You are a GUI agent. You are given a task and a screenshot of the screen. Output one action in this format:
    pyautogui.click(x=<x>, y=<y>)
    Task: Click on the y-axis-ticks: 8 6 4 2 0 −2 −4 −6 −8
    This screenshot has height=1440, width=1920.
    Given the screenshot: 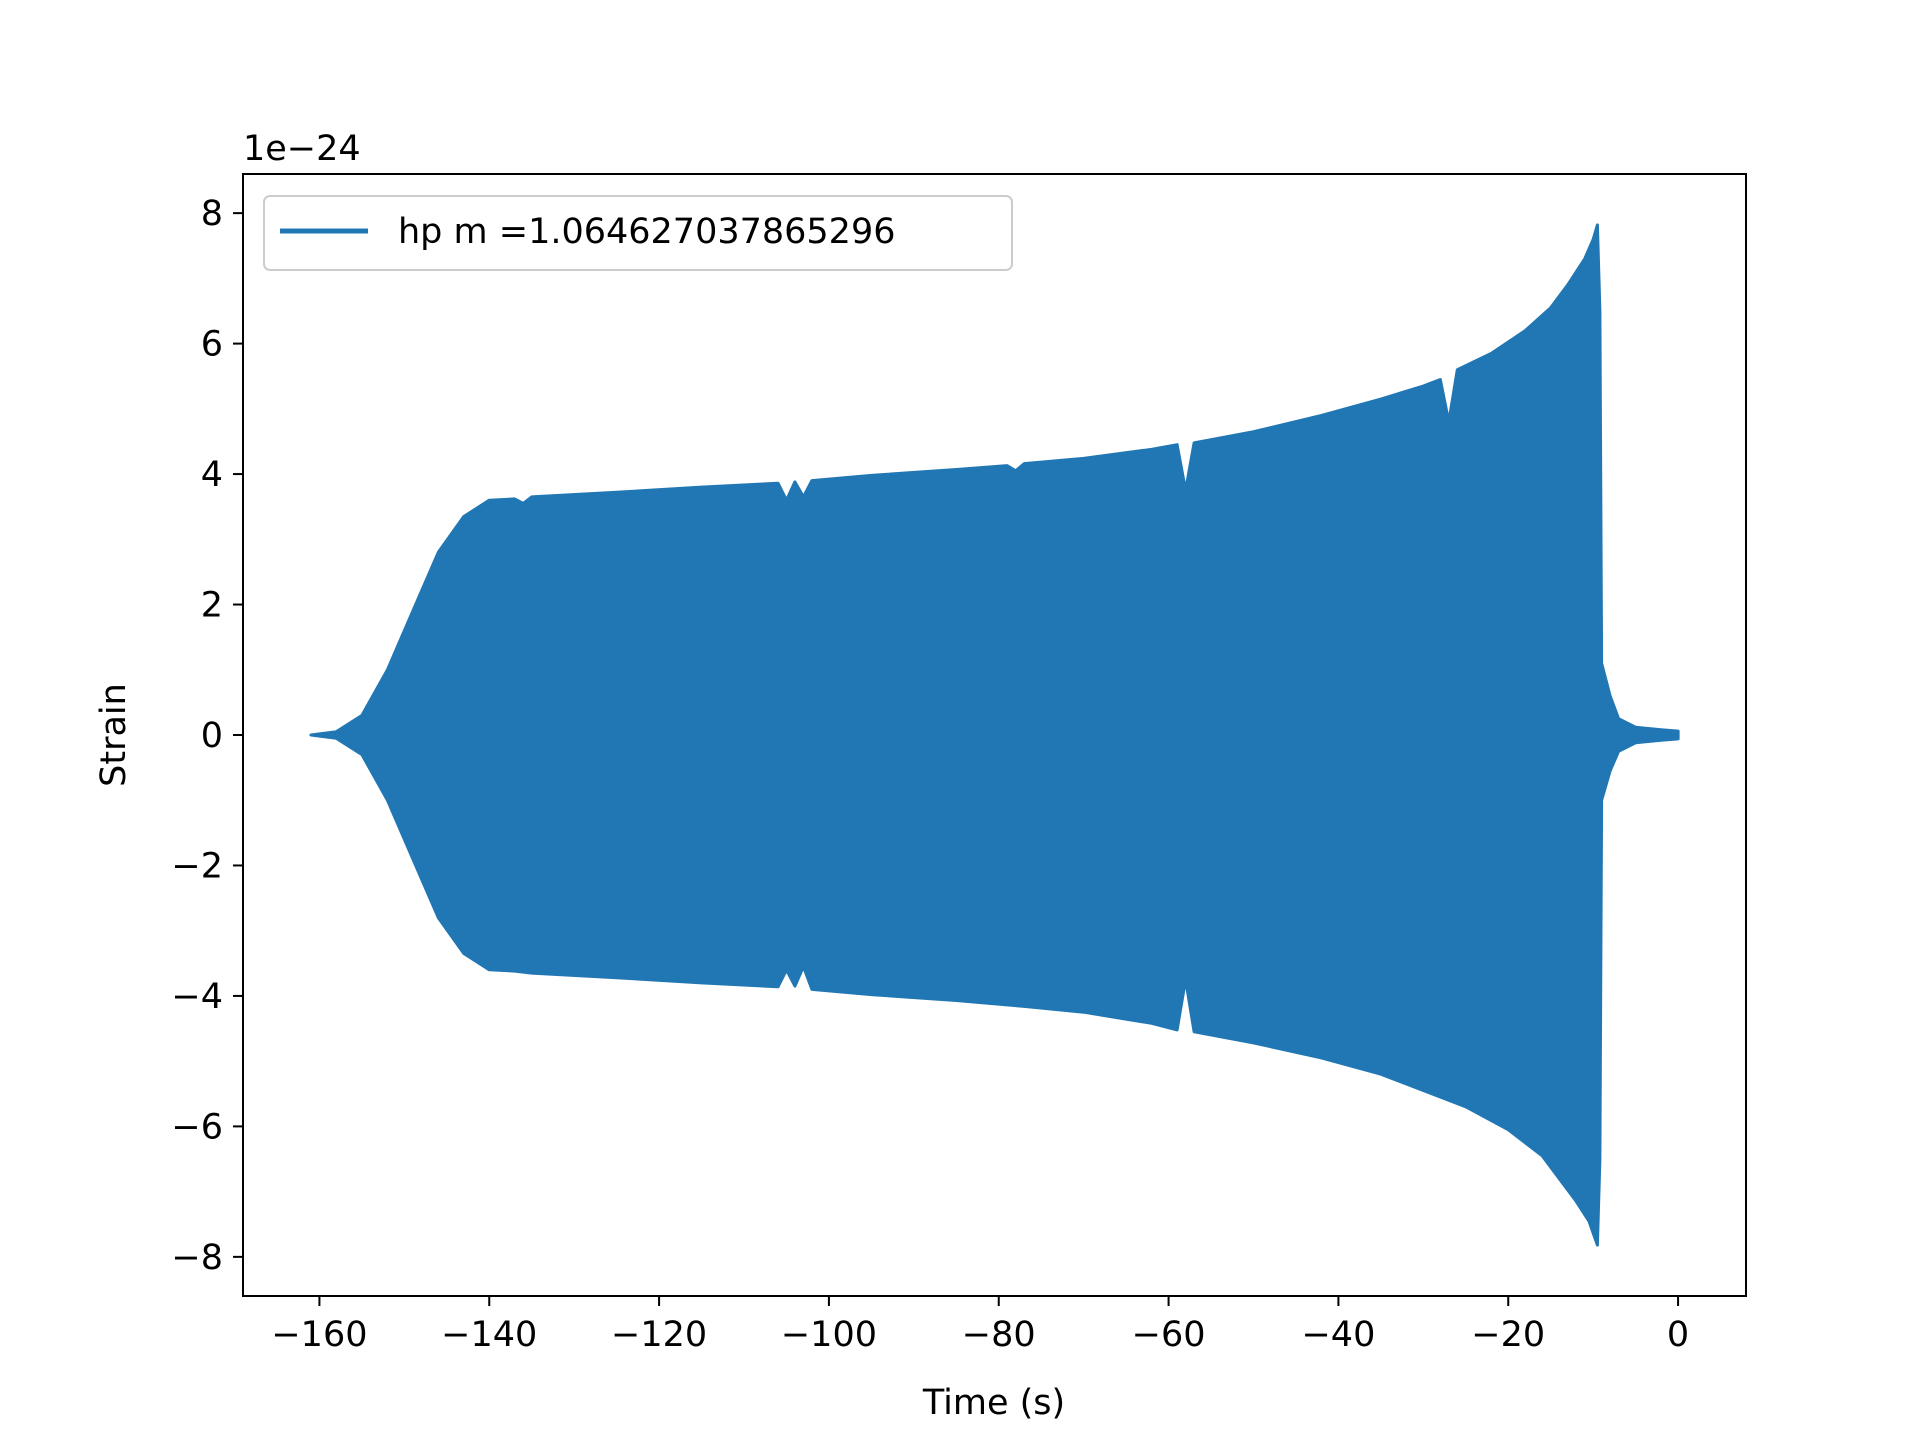 What is the action you would take?
    pyautogui.click(x=207, y=736)
    